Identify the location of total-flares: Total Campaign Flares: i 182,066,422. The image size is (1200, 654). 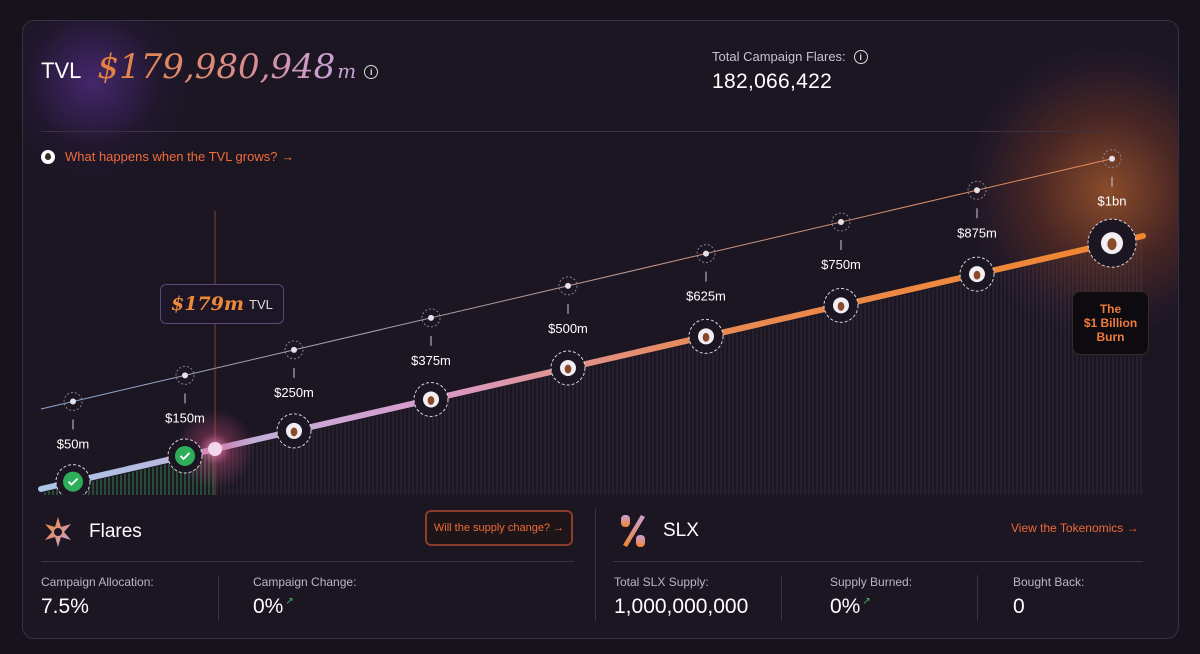
(790, 71).